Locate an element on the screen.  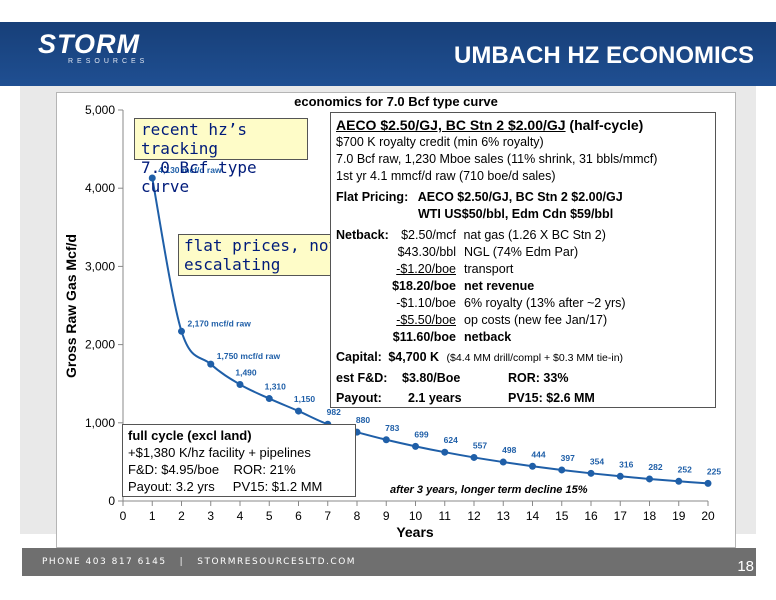
netback-row-3: $18.20/boe net revenue is located at coordinates (523, 286).